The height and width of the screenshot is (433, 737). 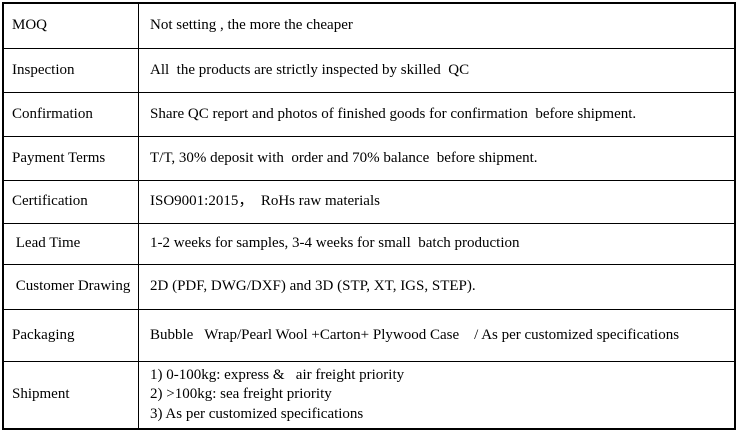 What do you see at coordinates (30, 25) in the screenshot?
I see `row-label: MOQ` at bounding box center [30, 25].